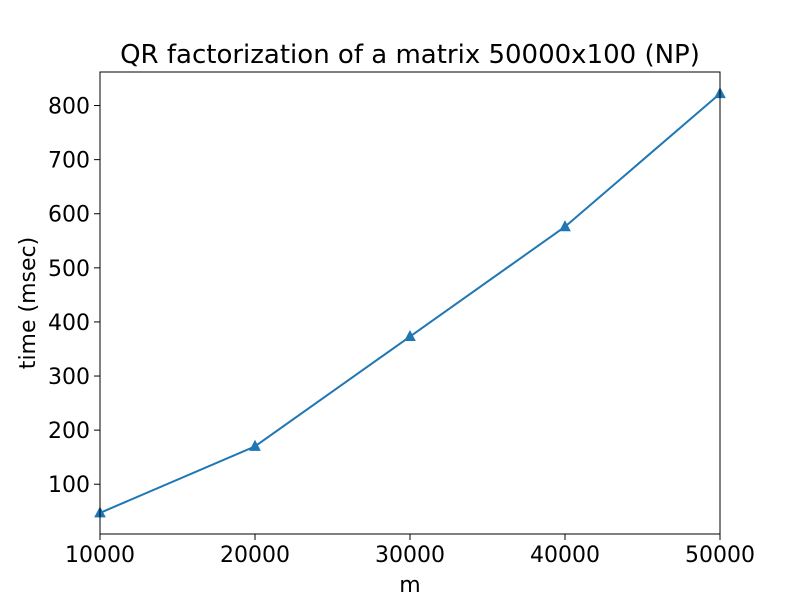 Image resolution: width=800 pixels, height=600 pixels. What do you see at coordinates (720, 555) in the screenshot?
I see `x-tick-label: 50000` at bounding box center [720, 555].